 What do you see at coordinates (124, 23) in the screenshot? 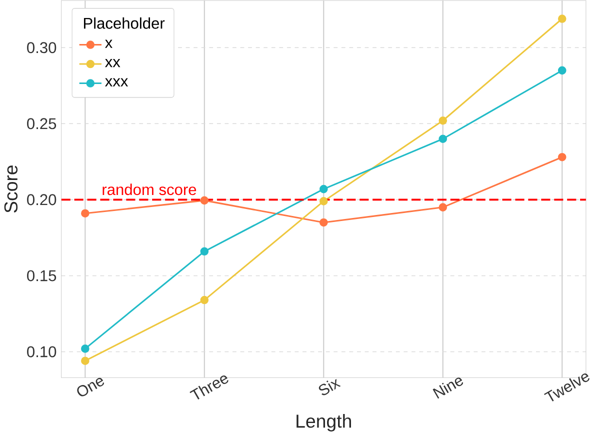
I see `legend-title: Placeholder` at bounding box center [124, 23].